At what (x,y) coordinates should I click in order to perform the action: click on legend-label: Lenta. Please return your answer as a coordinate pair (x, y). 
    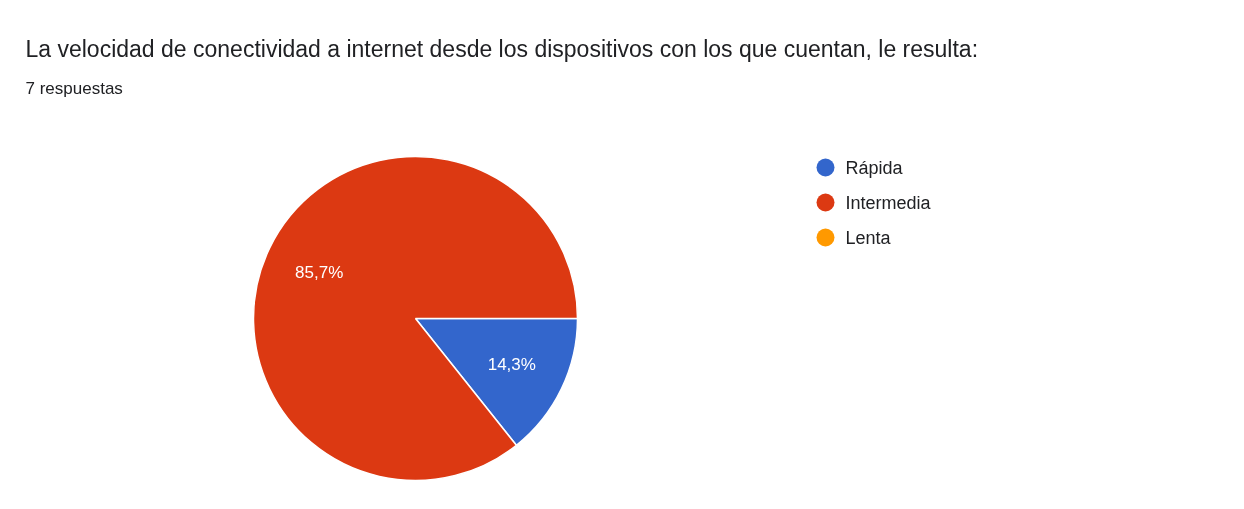
    Looking at the image, I should click on (868, 237).